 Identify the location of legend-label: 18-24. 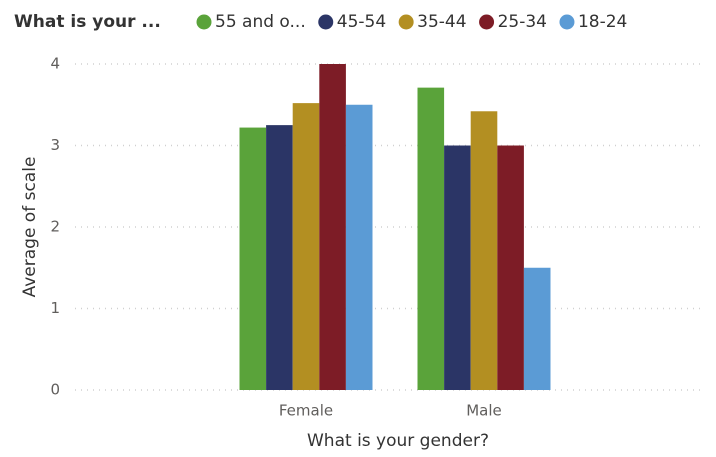
(602, 22).